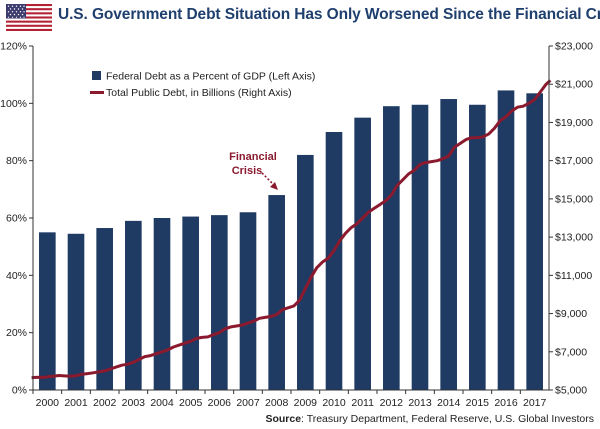 This screenshot has height=429, width=600. Describe the element at coordinates (16, 219) in the screenshot. I see `left-tick-label: 60%` at that location.